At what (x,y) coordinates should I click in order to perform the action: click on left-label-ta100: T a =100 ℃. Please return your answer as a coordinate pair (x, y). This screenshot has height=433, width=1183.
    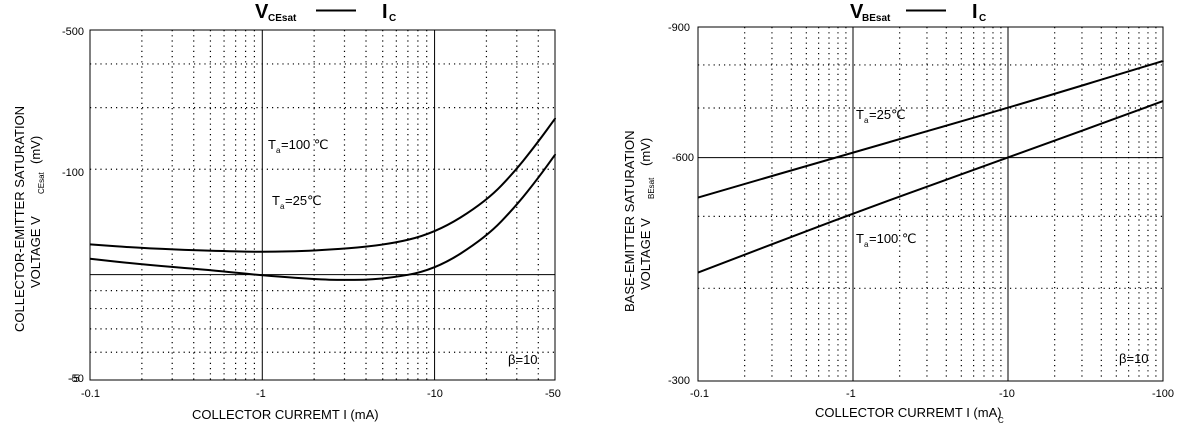
    Looking at the image, I should click on (298, 146).